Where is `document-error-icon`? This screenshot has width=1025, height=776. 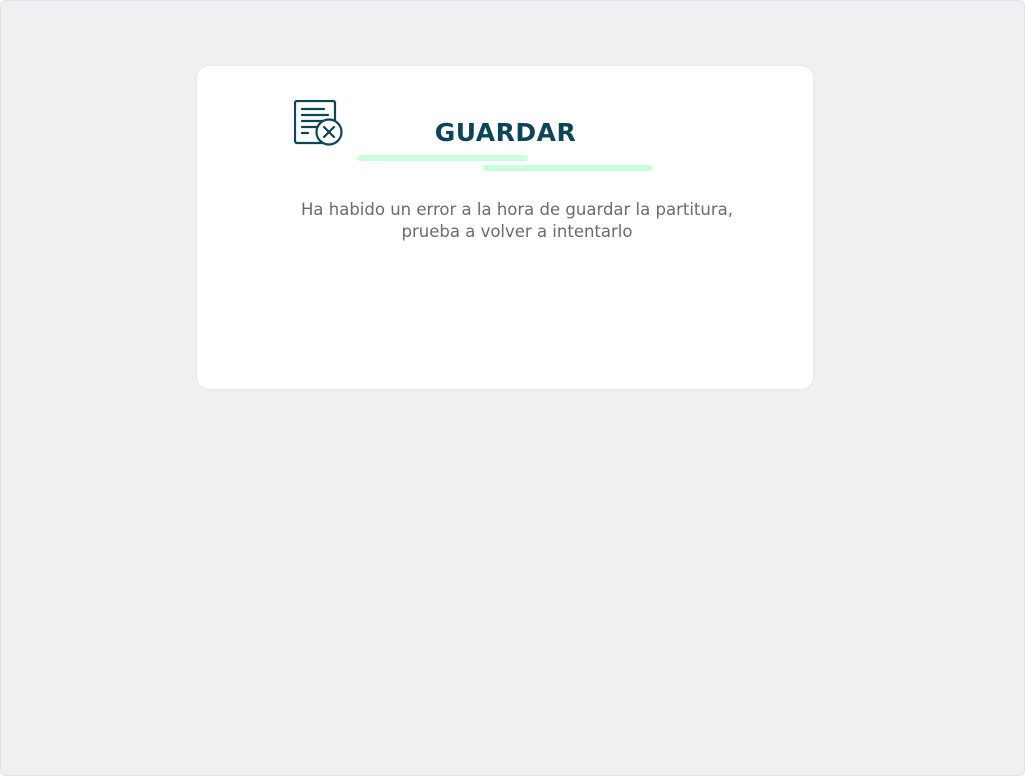 document-error-icon is located at coordinates (318, 124).